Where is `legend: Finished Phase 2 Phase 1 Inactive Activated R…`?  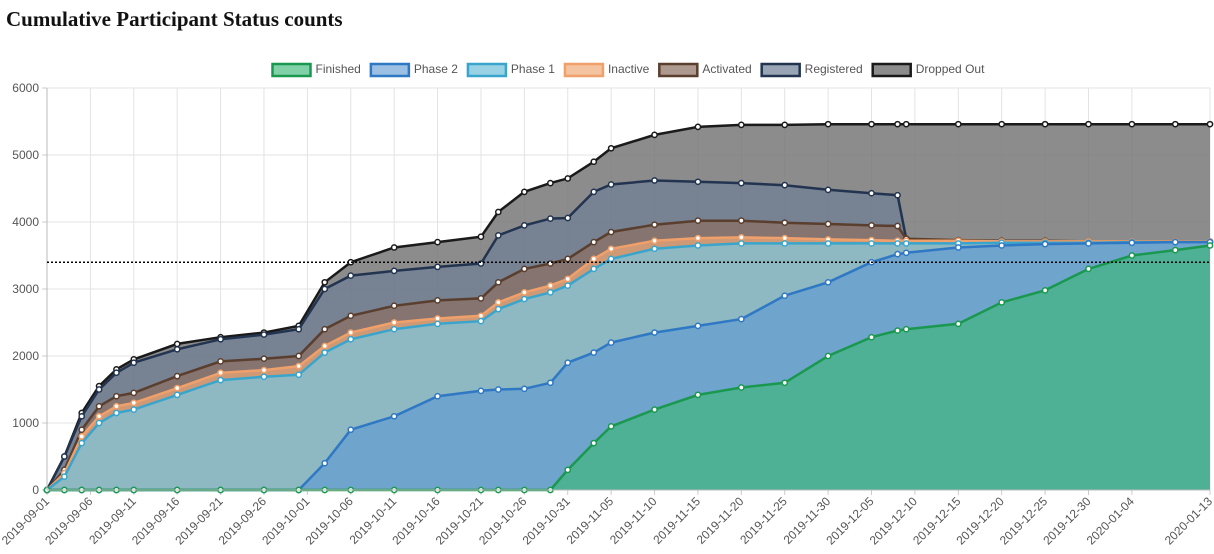 legend: Finished Phase 2 Phase 1 Inactive Activated R… is located at coordinates (628, 70).